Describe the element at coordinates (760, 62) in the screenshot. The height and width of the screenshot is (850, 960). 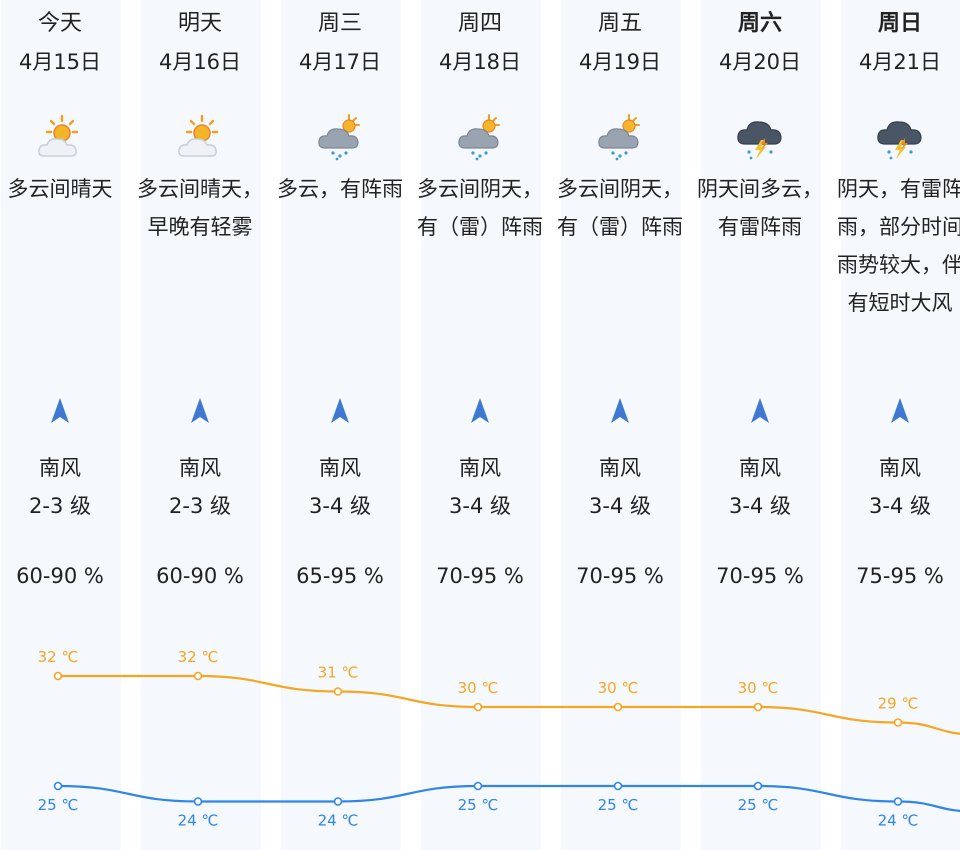
I see `date-label: 4月20日` at that location.